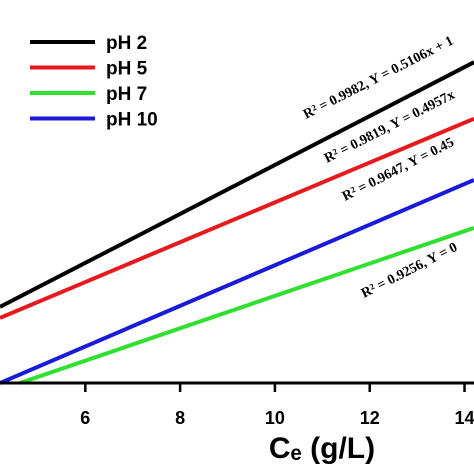 Image resolution: width=474 pixels, height=474 pixels. What do you see at coordinates (370, 418) in the screenshot?
I see `x-tick-label: 12` at bounding box center [370, 418].